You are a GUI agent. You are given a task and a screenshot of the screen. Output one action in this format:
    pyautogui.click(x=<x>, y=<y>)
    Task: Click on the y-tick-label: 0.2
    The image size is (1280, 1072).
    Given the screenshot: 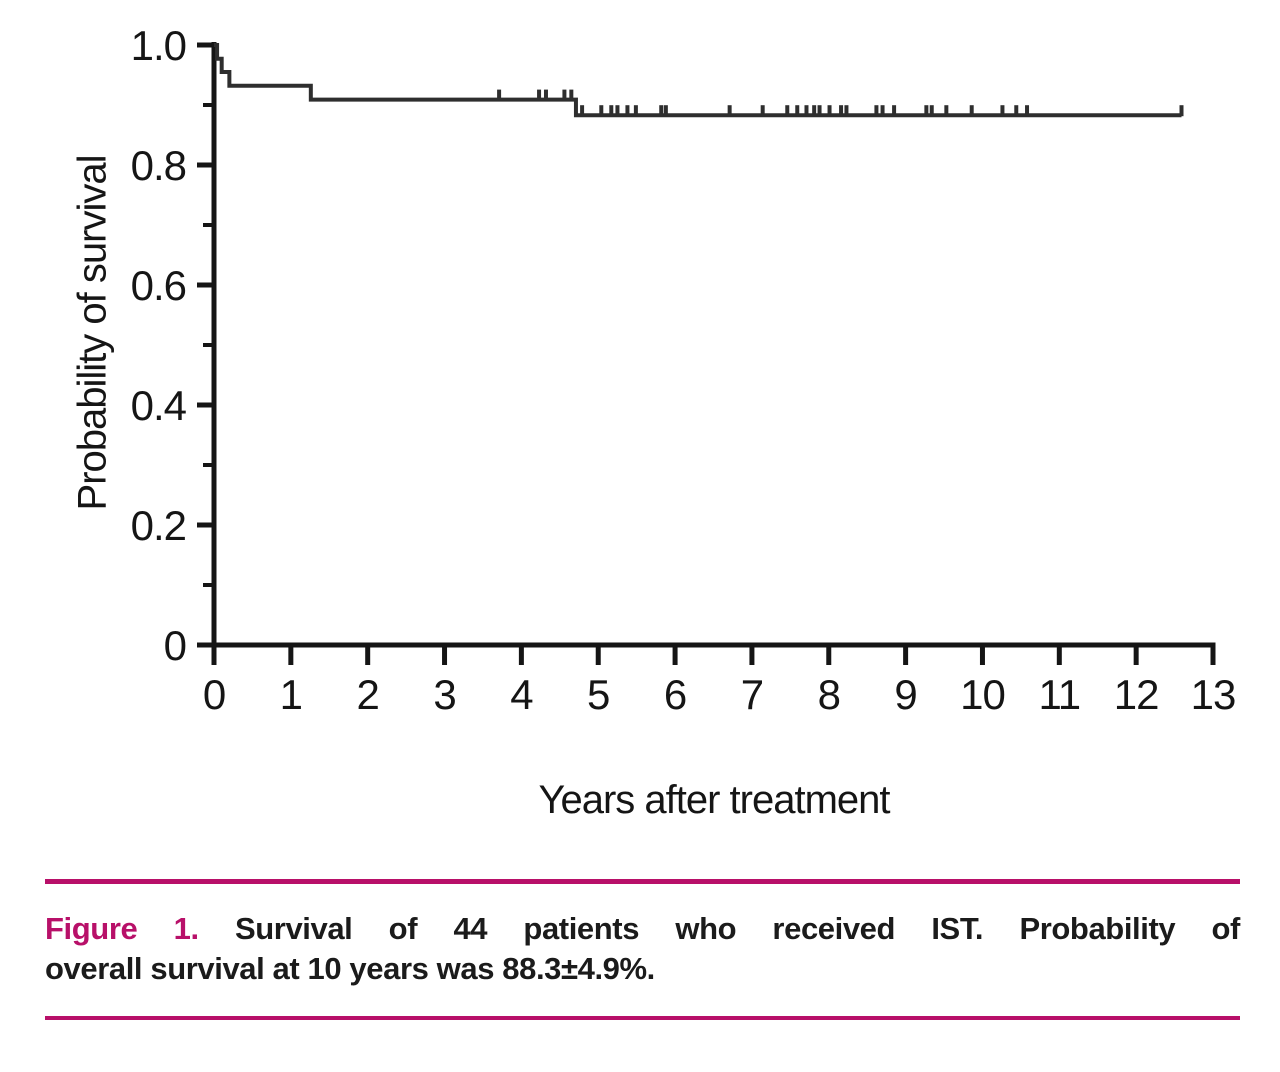 What is the action you would take?
    pyautogui.click(x=158, y=525)
    